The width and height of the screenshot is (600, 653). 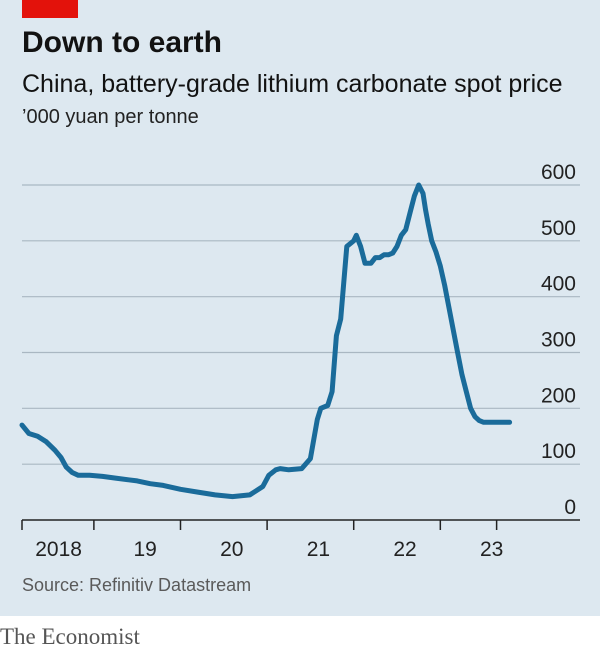 What do you see at coordinates (558, 340) in the screenshot?
I see `y-tick-label: 300` at bounding box center [558, 340].